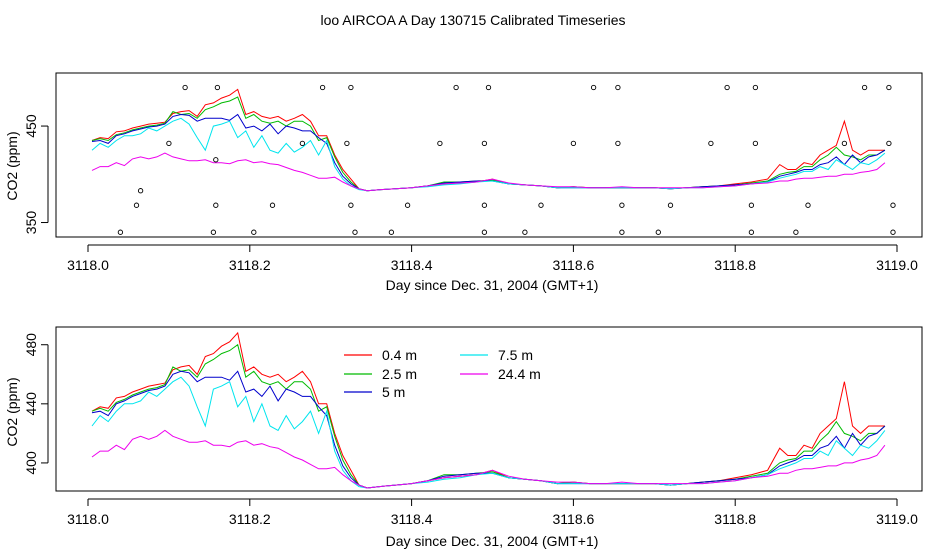 This screenshot has height=555, width=950. Describe the element at coordinates (492, 541) in the screenshot. I see `bottom-x-axis-label: Day since Dec. 31, 2004 (GMT+1)` at that location.